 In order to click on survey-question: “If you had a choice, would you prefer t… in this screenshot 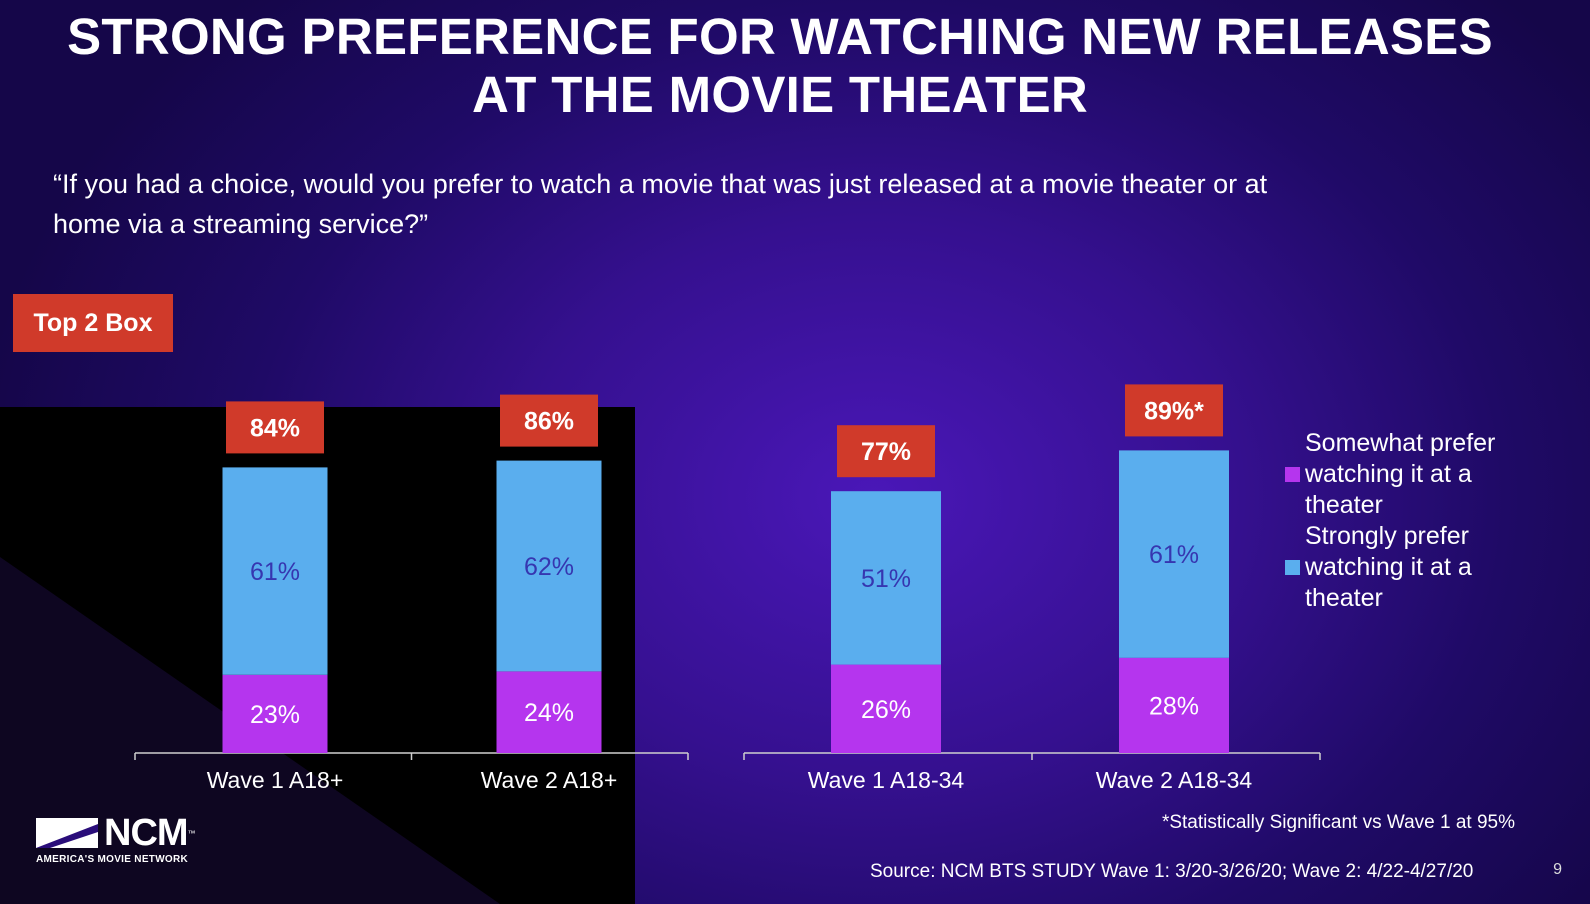, I will do `click(763, 204)`.